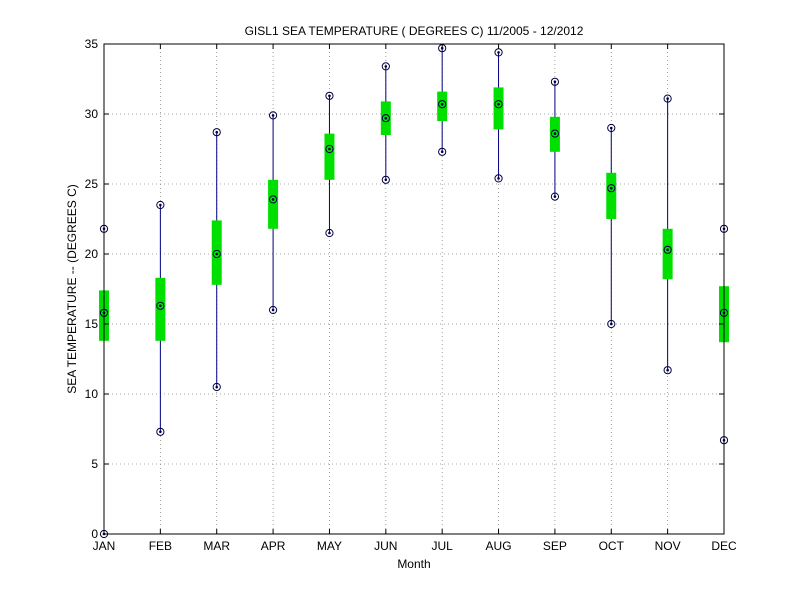  What do you see at coordinates (160, 546) in the screenshot?
I see `x-tick-label: FEB` at bounding box center [160, 546].